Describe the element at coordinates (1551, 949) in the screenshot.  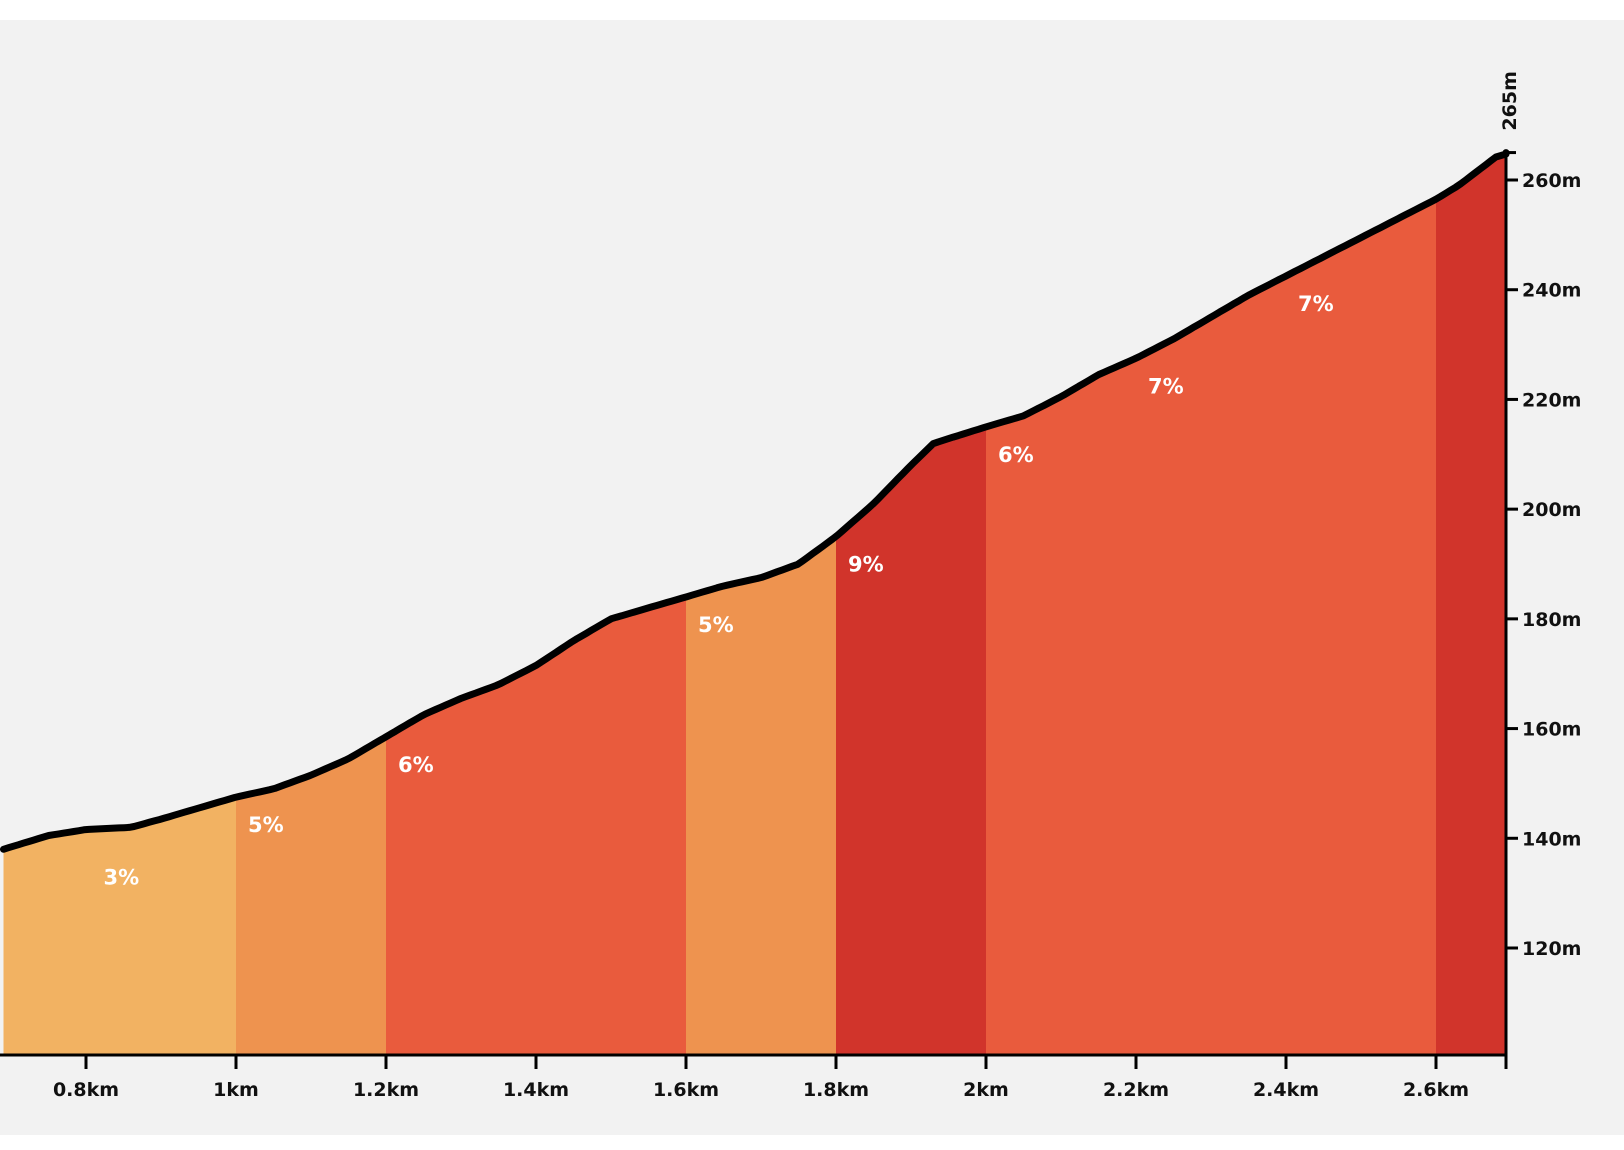
I see `y-tick-label-1: 120m` at that location.